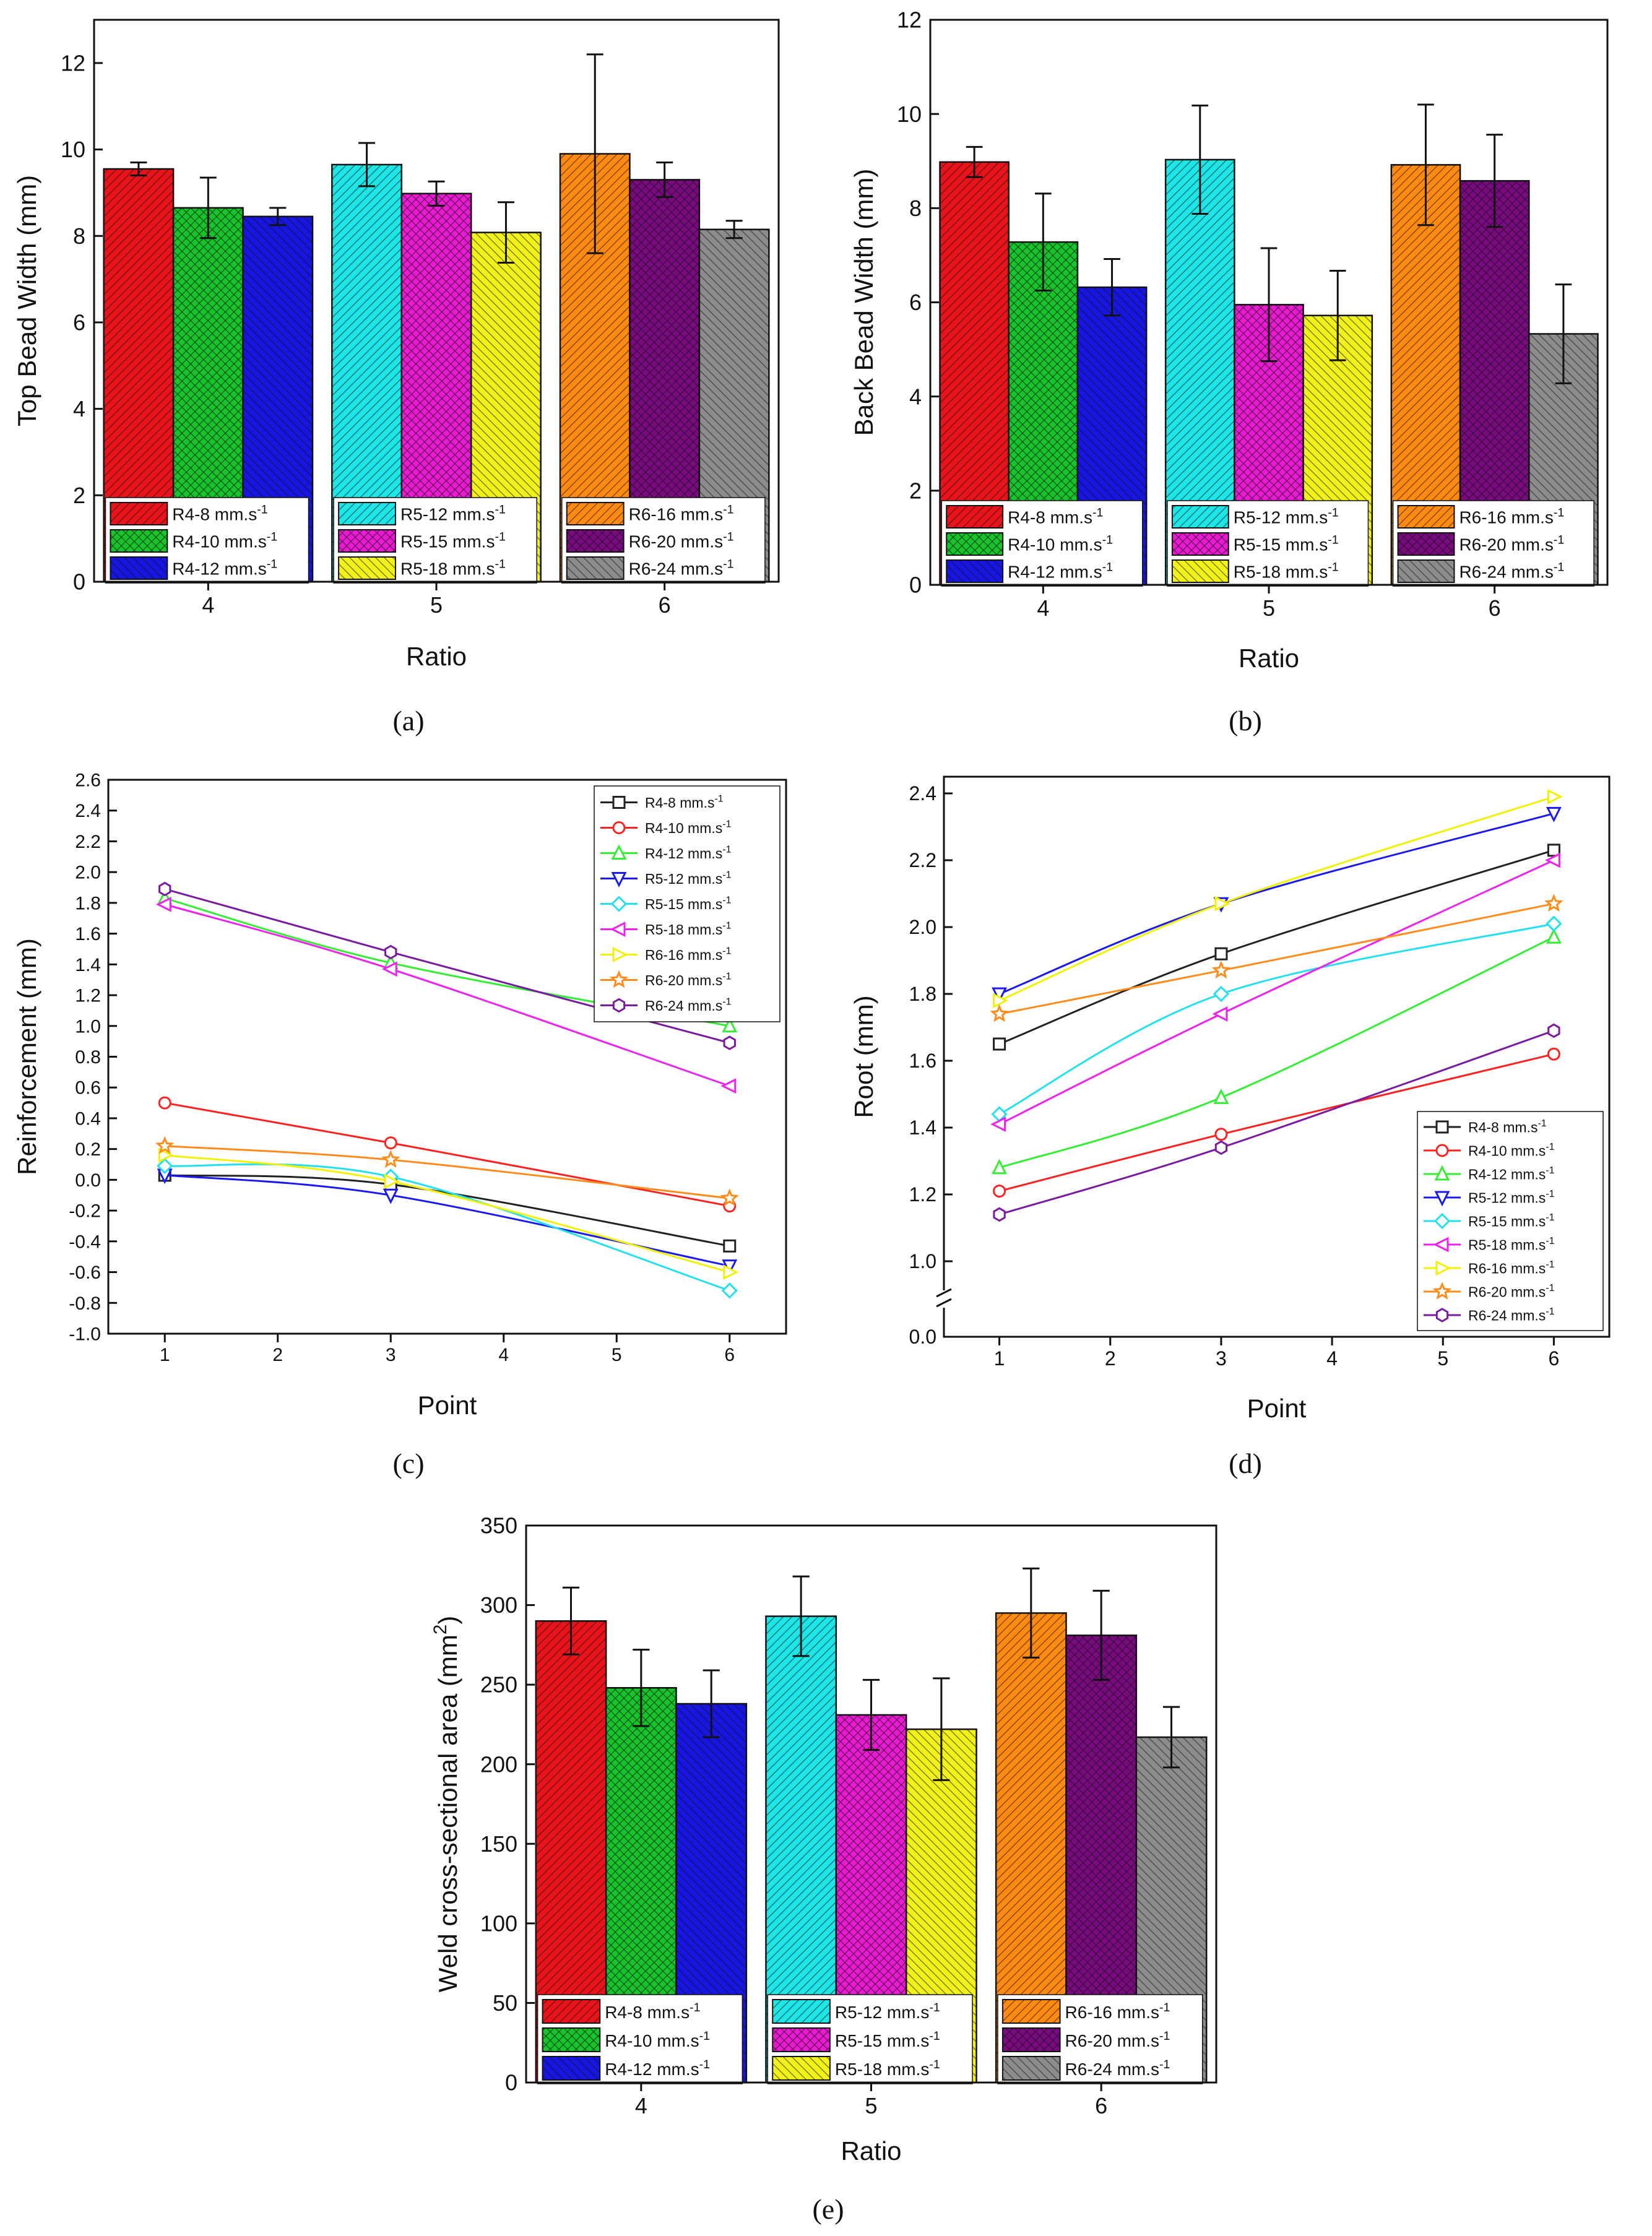 The image size is (1652, 2236). What do you see at coordinates (619, 1005) in the screenshot?
I see `legend-marker-r6-24-mm` at bounding box center [619, 1005].